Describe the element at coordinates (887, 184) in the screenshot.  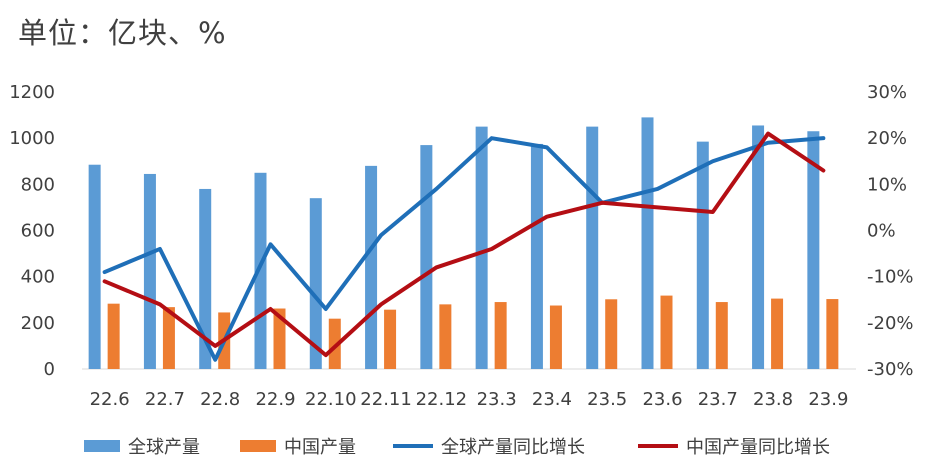
I see `y-right-tick-label: 10%` at that location.